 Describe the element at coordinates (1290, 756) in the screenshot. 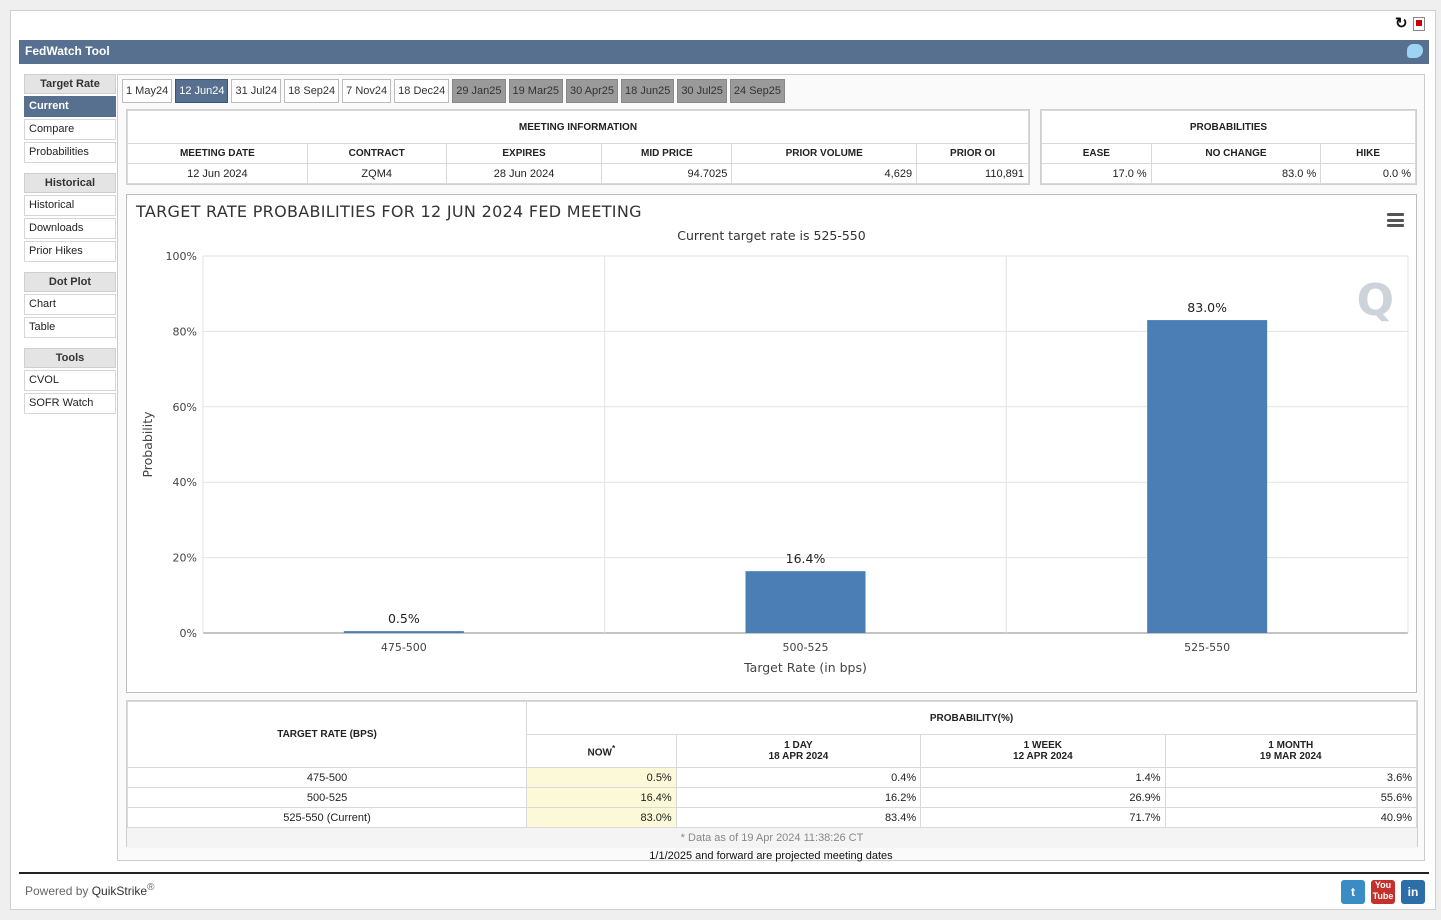

I see `history-column-date: 19 MAR 2024` at that location.